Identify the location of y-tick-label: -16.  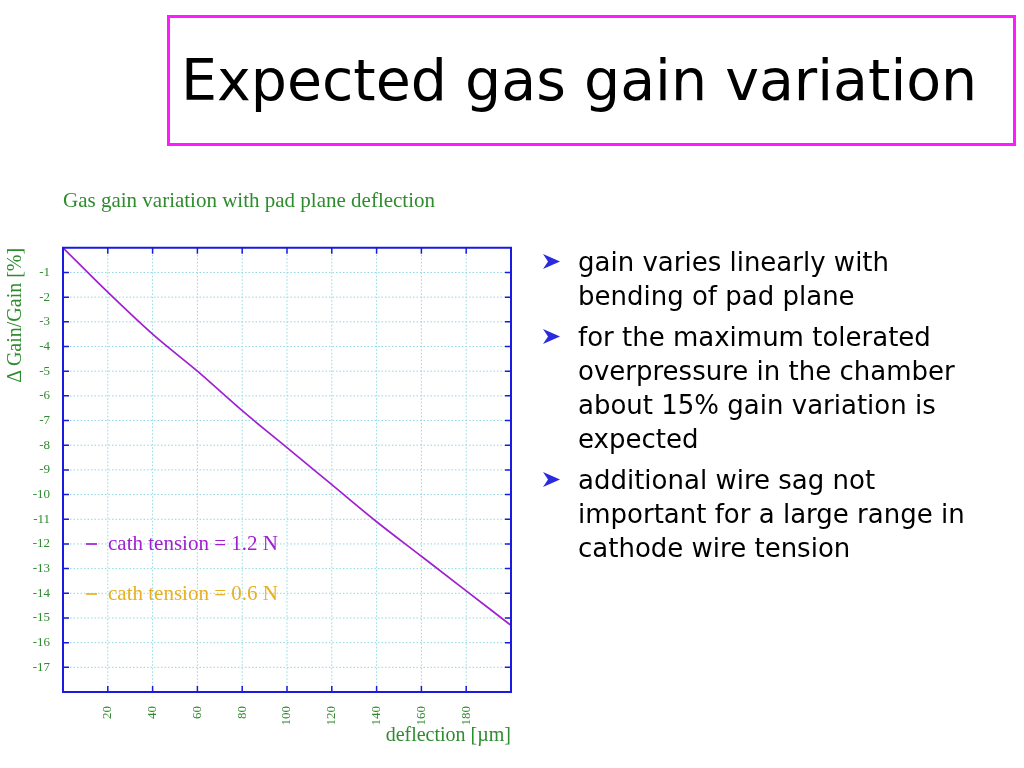
(41, 642).